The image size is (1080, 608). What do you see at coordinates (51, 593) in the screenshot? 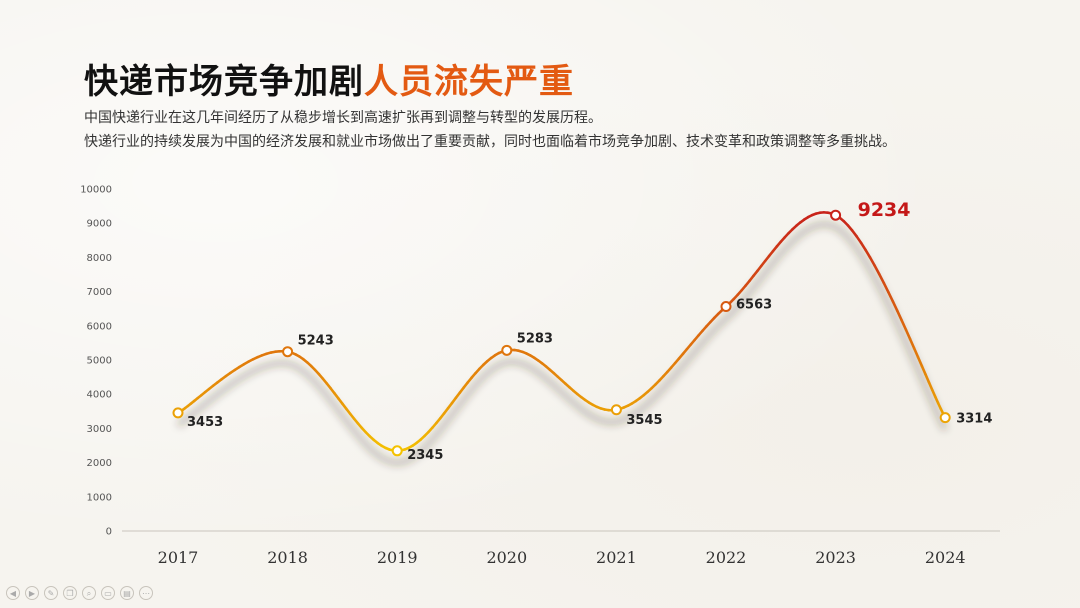
I see `pen-icon: ✎` at bounding box center [51, 593].